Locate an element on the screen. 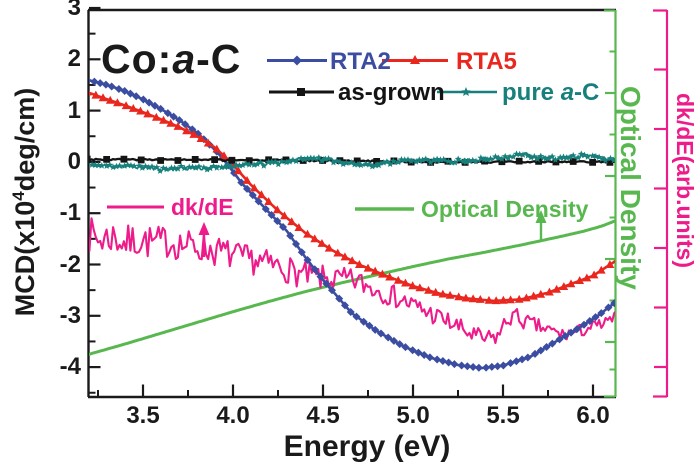 This screenshot has height=471, width=700. y-tick-label: 3 is located at coordinates (74, 10).